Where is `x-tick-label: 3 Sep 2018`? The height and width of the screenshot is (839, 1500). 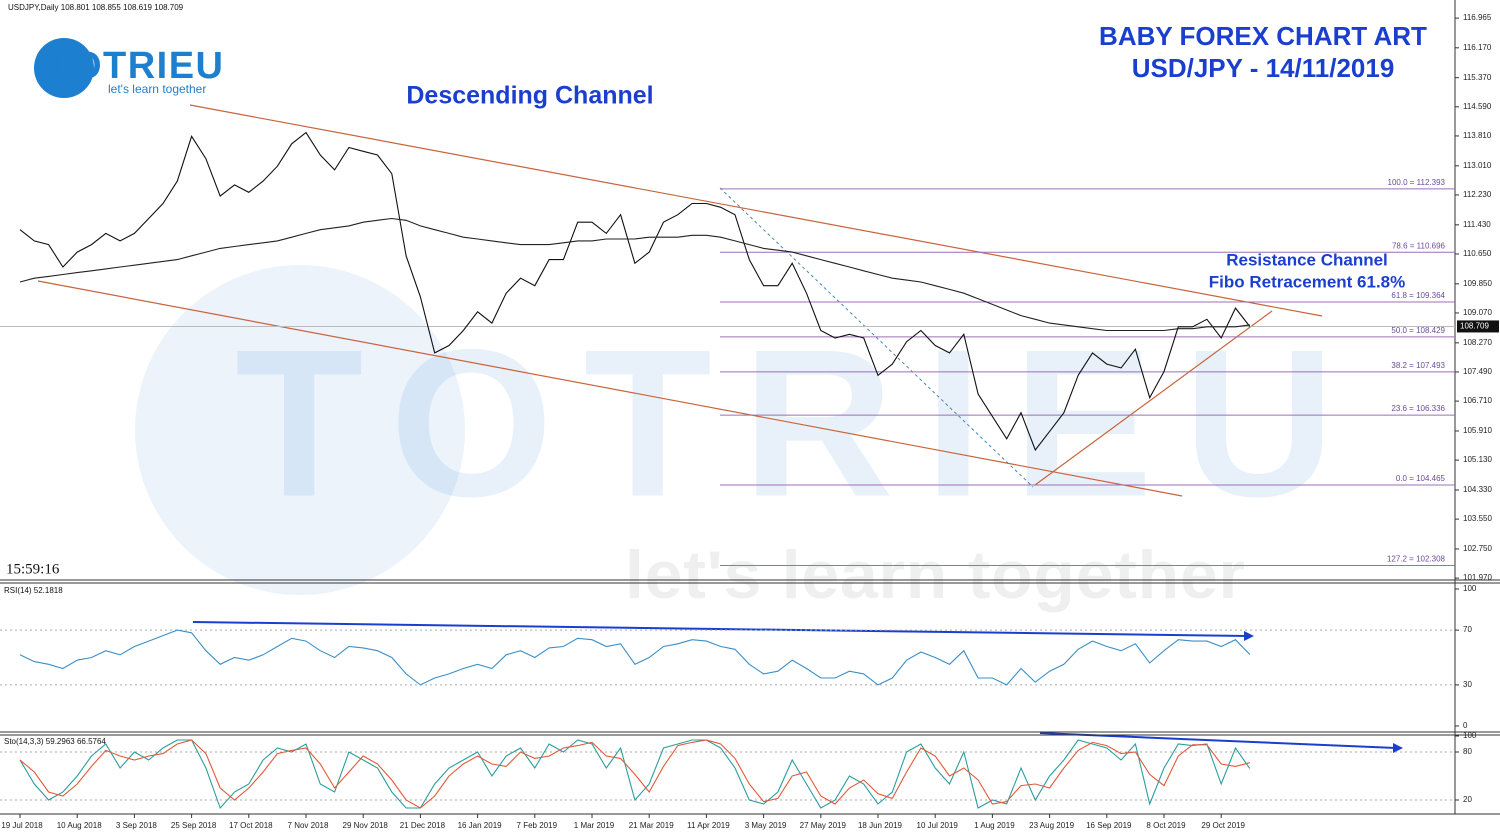
x-tick-label: 3 Sep 2018 is located at coordinates (136, 825).